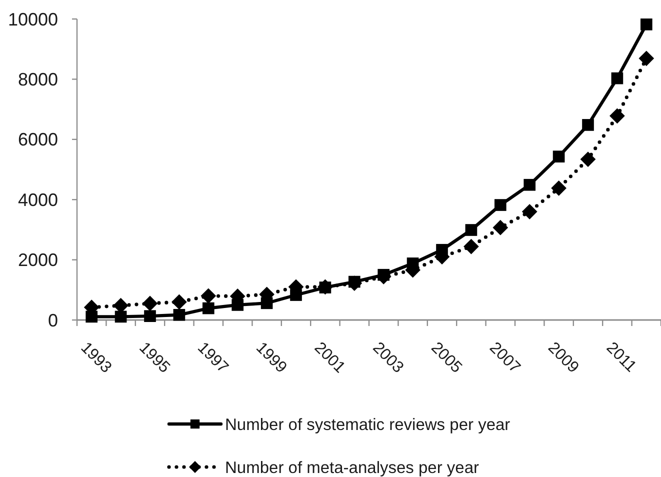 Image resolution: width=661 pixels, height=477 pixels. What do you see at coordinates (38, 80) in the screenshot?
I see `y-tick-label: 8000` at bounding box center [38, 80].